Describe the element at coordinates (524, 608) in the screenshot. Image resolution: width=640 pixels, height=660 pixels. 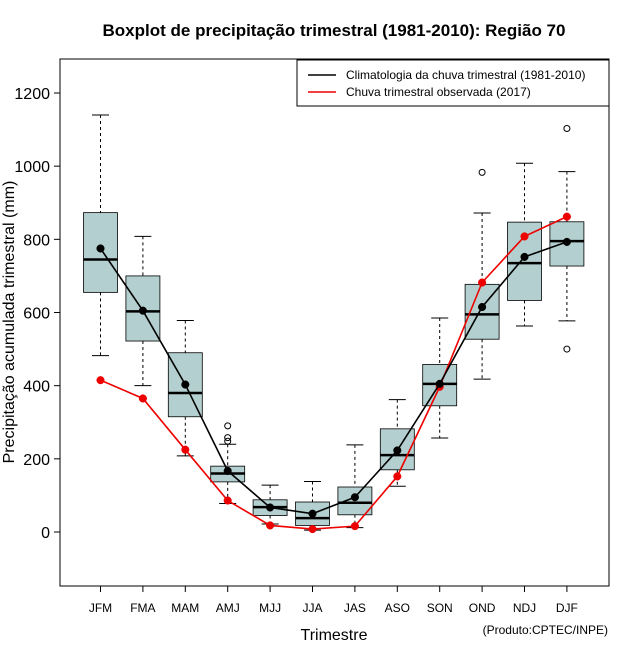
I see `x-tick-label: NDJ` at that location.